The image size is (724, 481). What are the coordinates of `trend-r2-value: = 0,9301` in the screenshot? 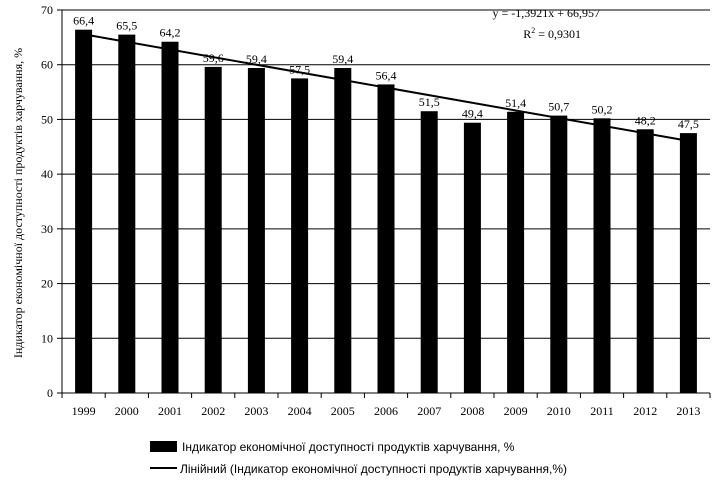 It's located at (558, 34).